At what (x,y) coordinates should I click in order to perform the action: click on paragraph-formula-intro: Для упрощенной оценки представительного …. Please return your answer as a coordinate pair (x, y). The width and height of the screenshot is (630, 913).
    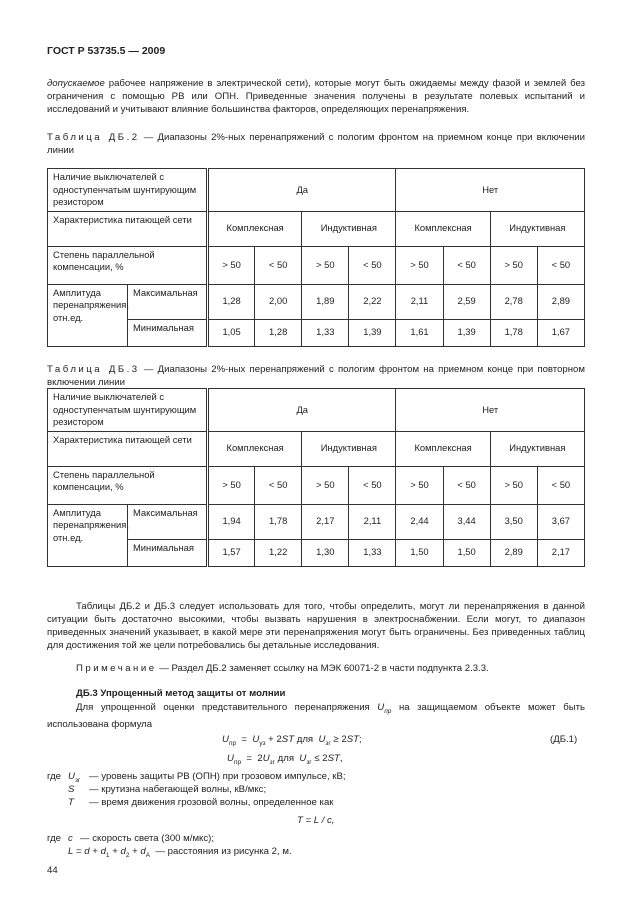
    Looking at the image, I should click on (316, 716).